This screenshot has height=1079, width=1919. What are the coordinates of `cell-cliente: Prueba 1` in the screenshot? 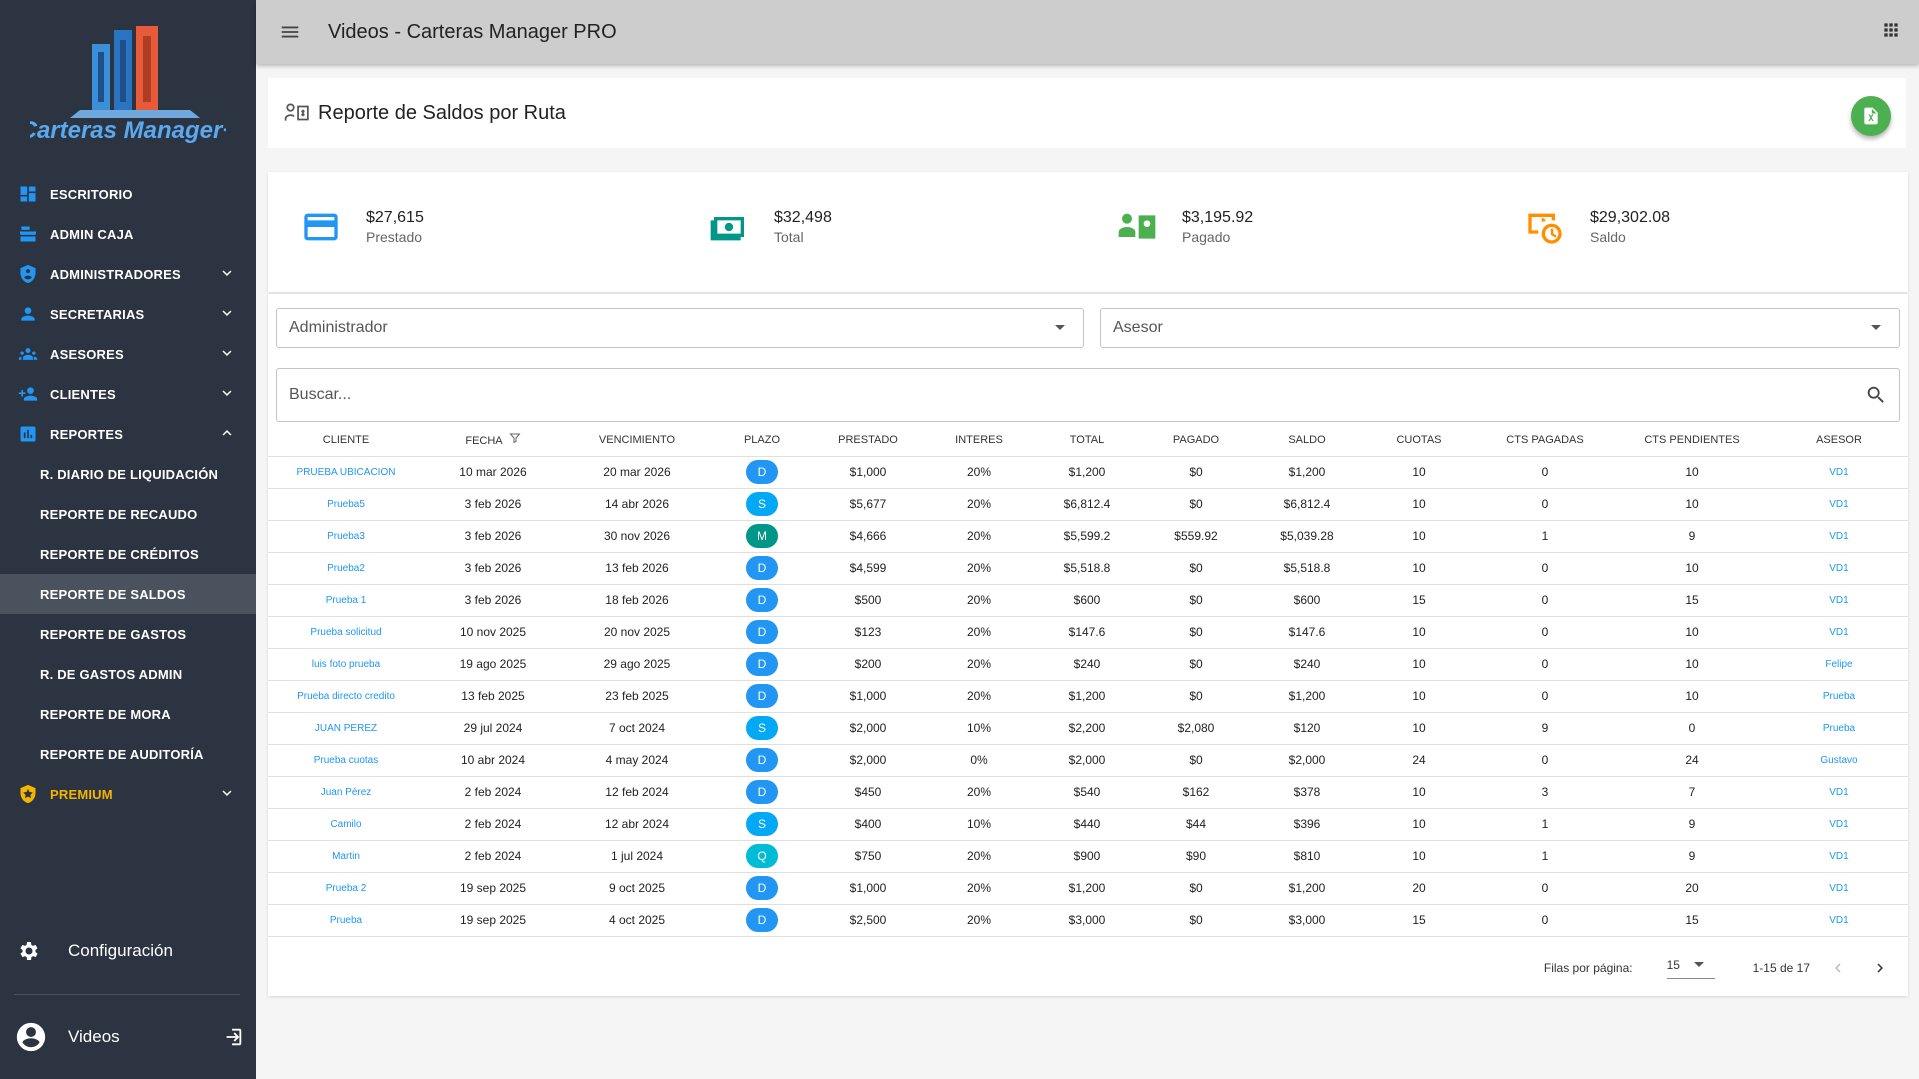 It's located at (346, 600).